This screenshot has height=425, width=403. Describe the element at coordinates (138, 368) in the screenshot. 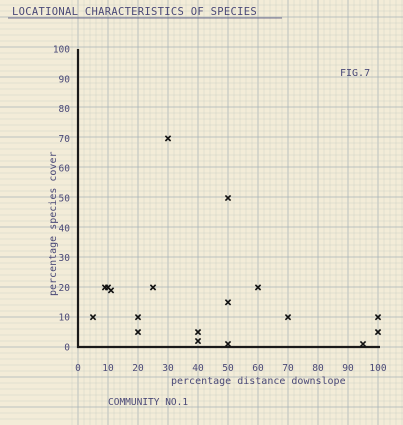

I see `x-tick-label: 20` at that location.